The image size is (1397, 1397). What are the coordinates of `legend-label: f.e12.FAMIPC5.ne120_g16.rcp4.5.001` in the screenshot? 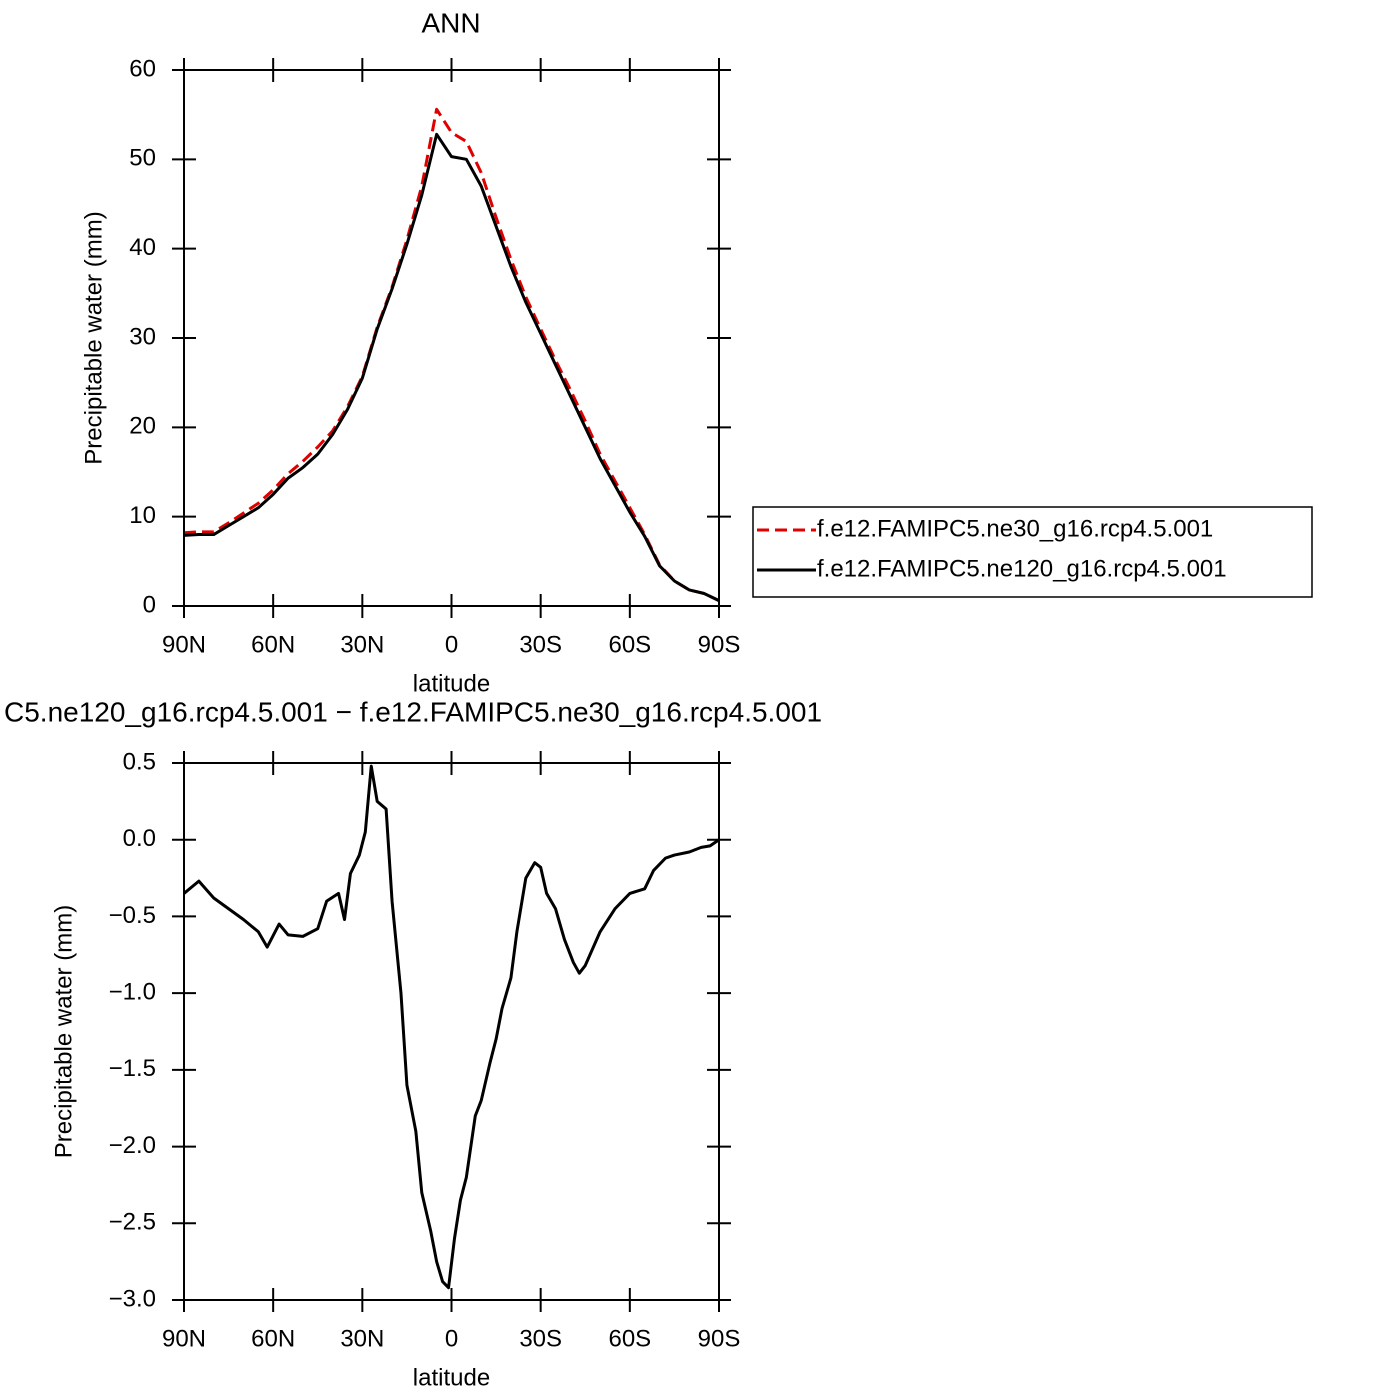 It's located at (1022, 568).